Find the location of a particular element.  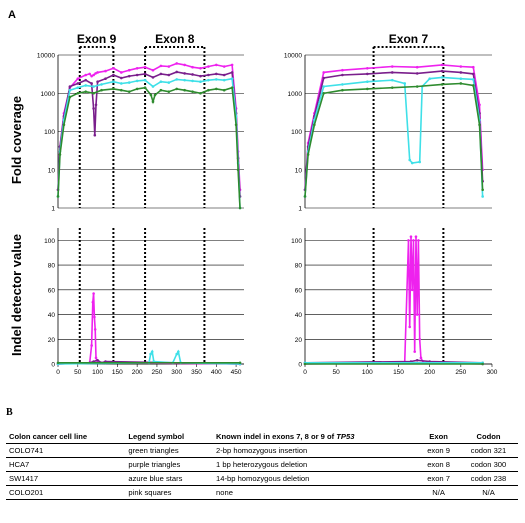

known-indel: 1 bp heterozygous deletion is located at coordinates (316, 464).